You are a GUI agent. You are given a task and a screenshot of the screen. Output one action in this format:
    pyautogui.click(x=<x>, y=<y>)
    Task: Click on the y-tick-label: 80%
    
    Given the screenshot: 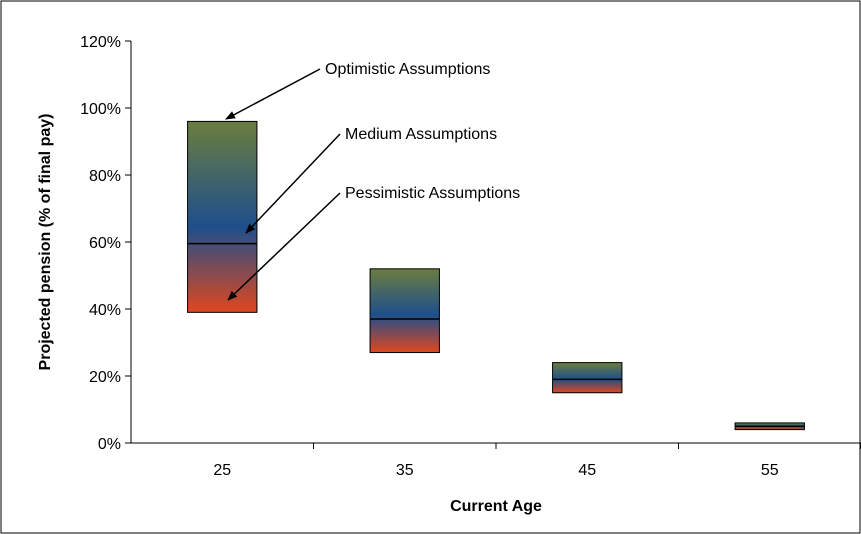 What is the action you would take?
    pyautogui.click(x=105, y=176)
    